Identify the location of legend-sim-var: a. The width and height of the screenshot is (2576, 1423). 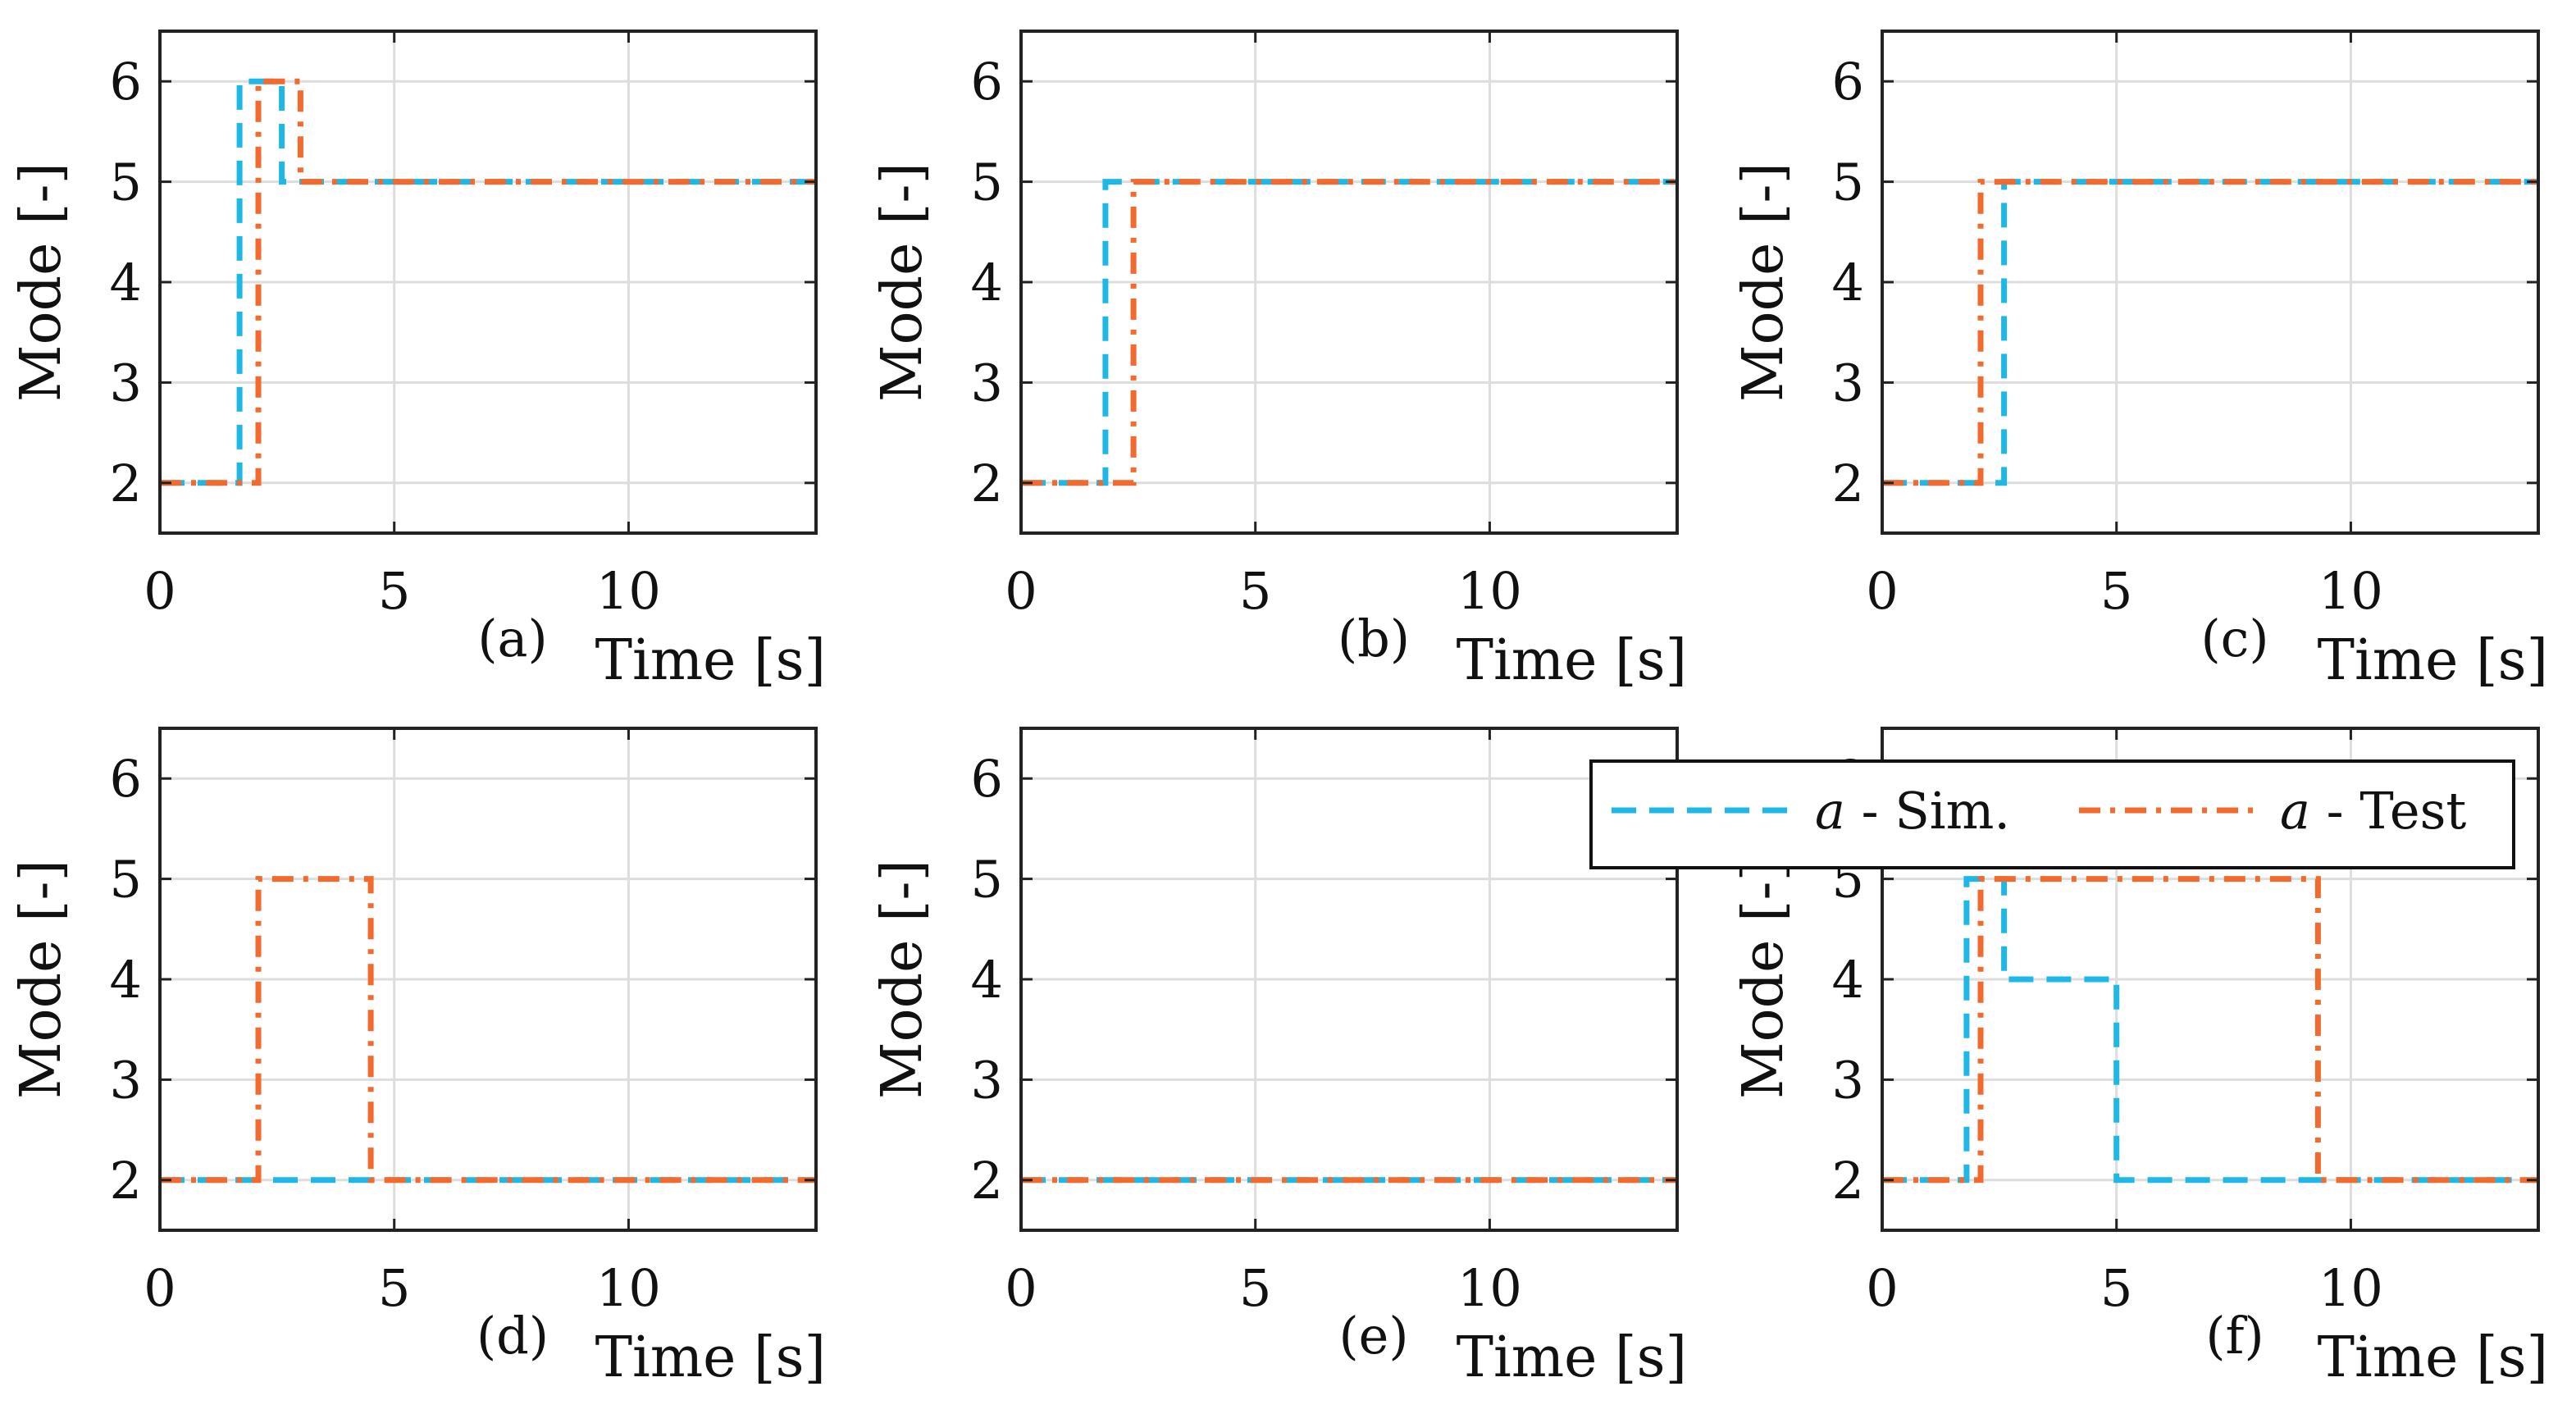
(1830, 811).